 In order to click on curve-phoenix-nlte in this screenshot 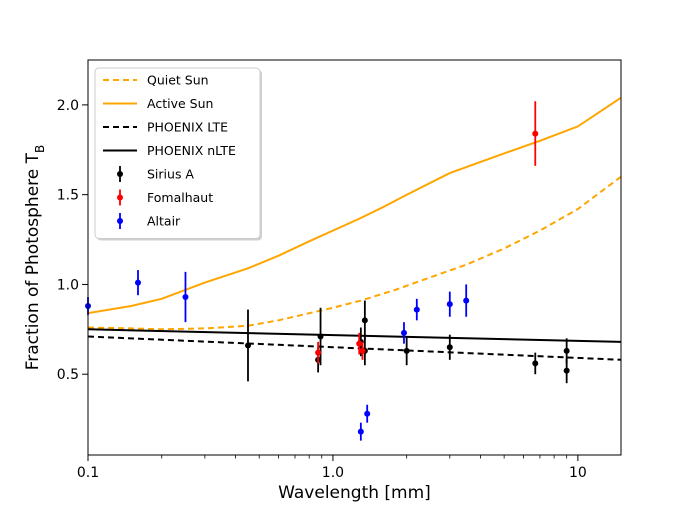, I will do `click(354, 335)`.